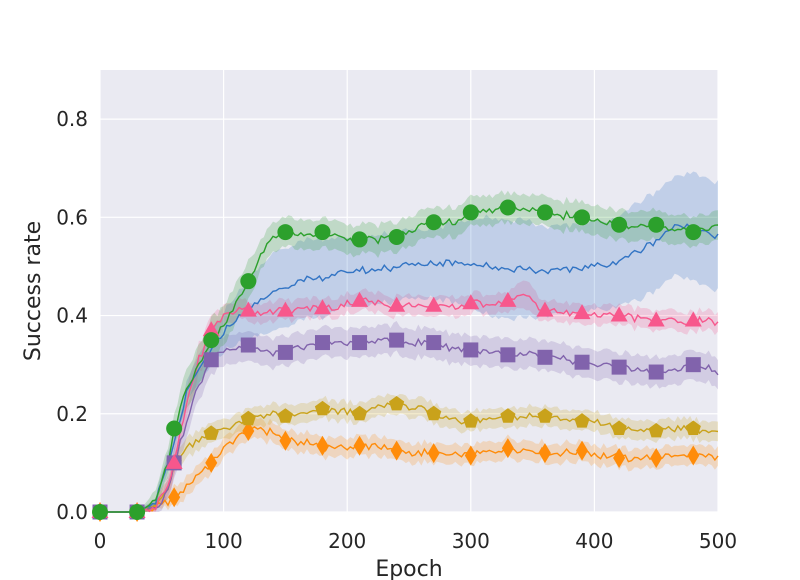 The height and width of the screenshot is (580, 800). I want to click on x-tick-label: 200, so click(347, 541).